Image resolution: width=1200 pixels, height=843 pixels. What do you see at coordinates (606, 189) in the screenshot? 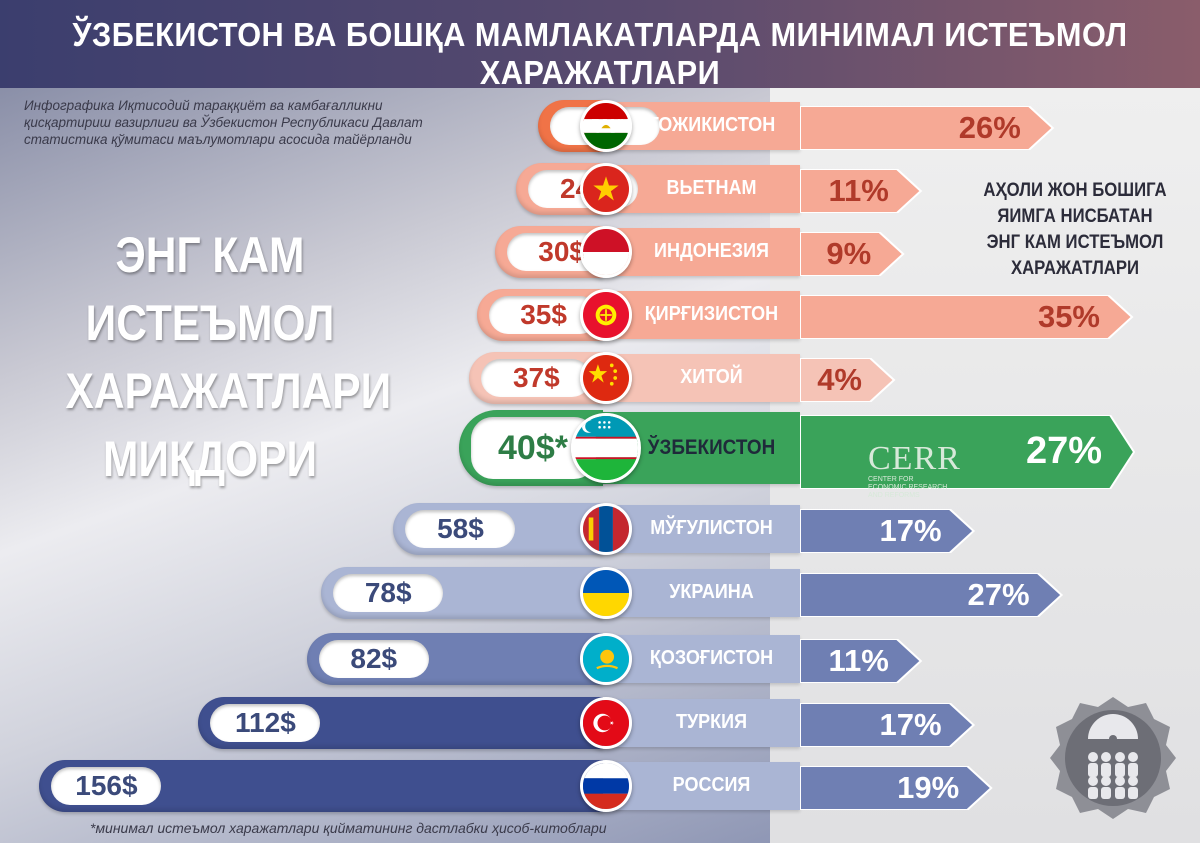
I see `flag-icon-vietnam` at bounding box center [606, 189].